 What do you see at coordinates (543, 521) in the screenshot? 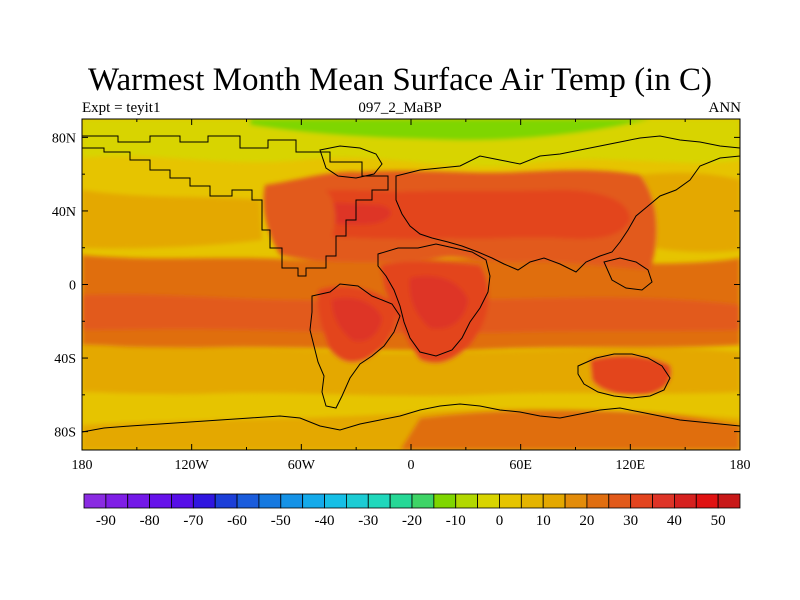
I see `colorbar-label: 10` at bounding box center [543, 521].